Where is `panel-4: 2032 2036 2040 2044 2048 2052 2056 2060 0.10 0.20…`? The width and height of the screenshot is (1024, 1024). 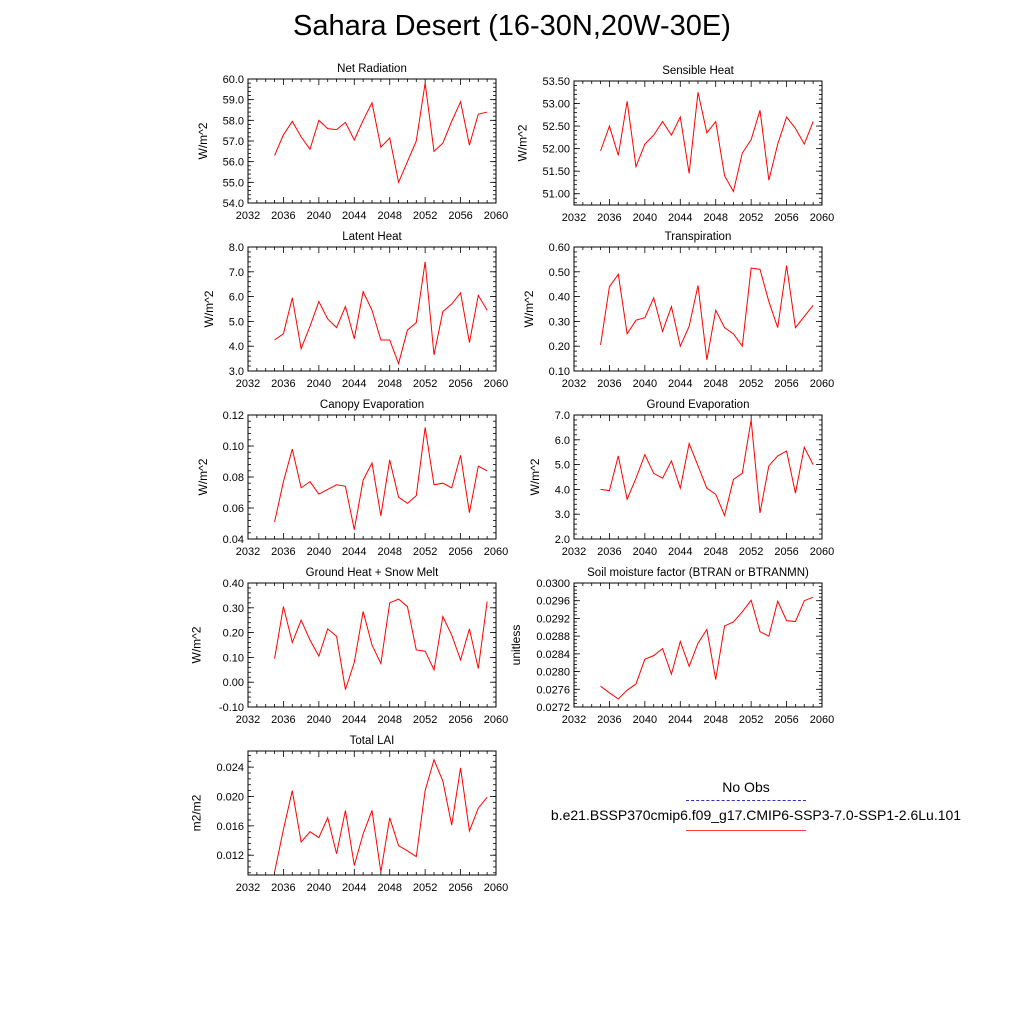 panel-4: 2032 2036 2040 2044 2048 2052 2056 2060 0.10 0.20… is located at coordinates (678, 310).